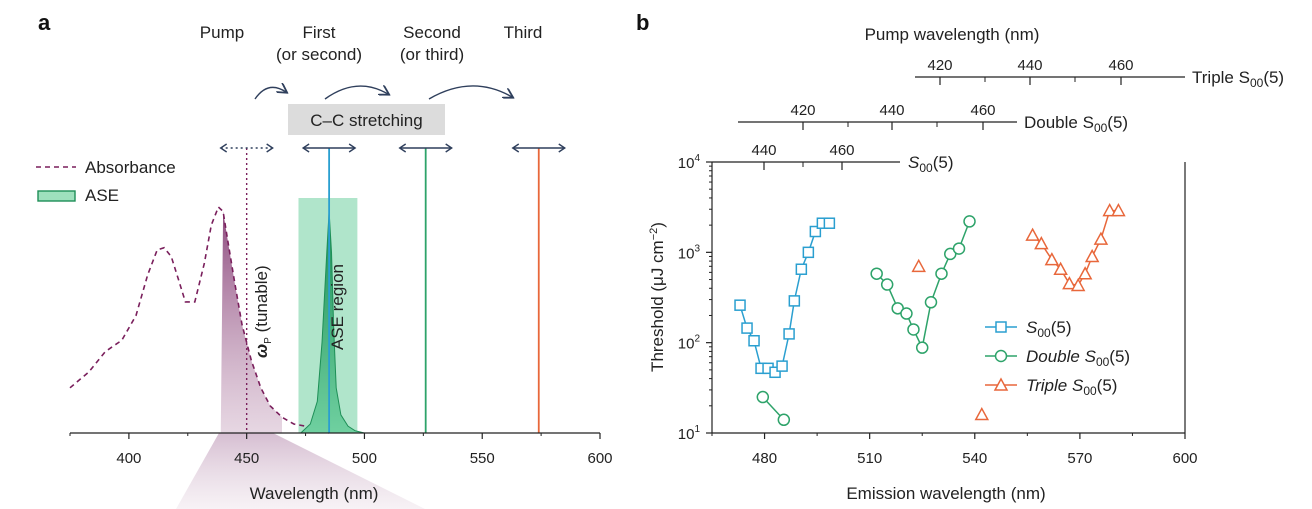  I want to click on legend-ase-label: ASE, so click(102, 195).